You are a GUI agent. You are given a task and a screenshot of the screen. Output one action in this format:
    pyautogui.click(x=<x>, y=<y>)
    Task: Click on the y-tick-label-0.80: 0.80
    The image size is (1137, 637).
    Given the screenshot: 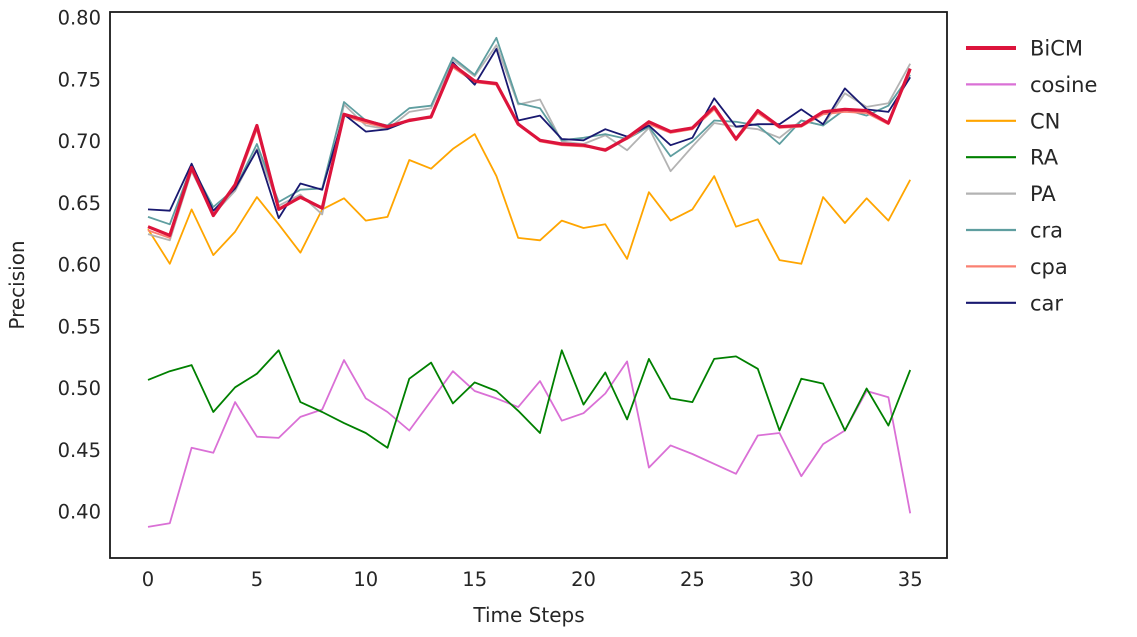 What is the action you would take?
    pyautogui.click(x=79, y=18)
    